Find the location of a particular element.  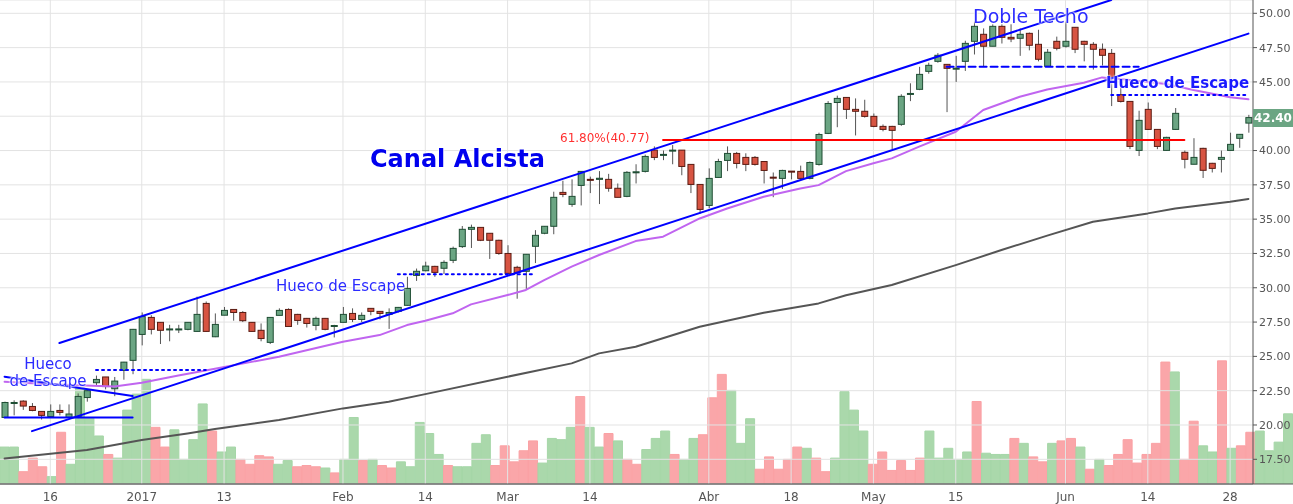

annotation: Hueco de Escape is located at coordinates (341, 286).